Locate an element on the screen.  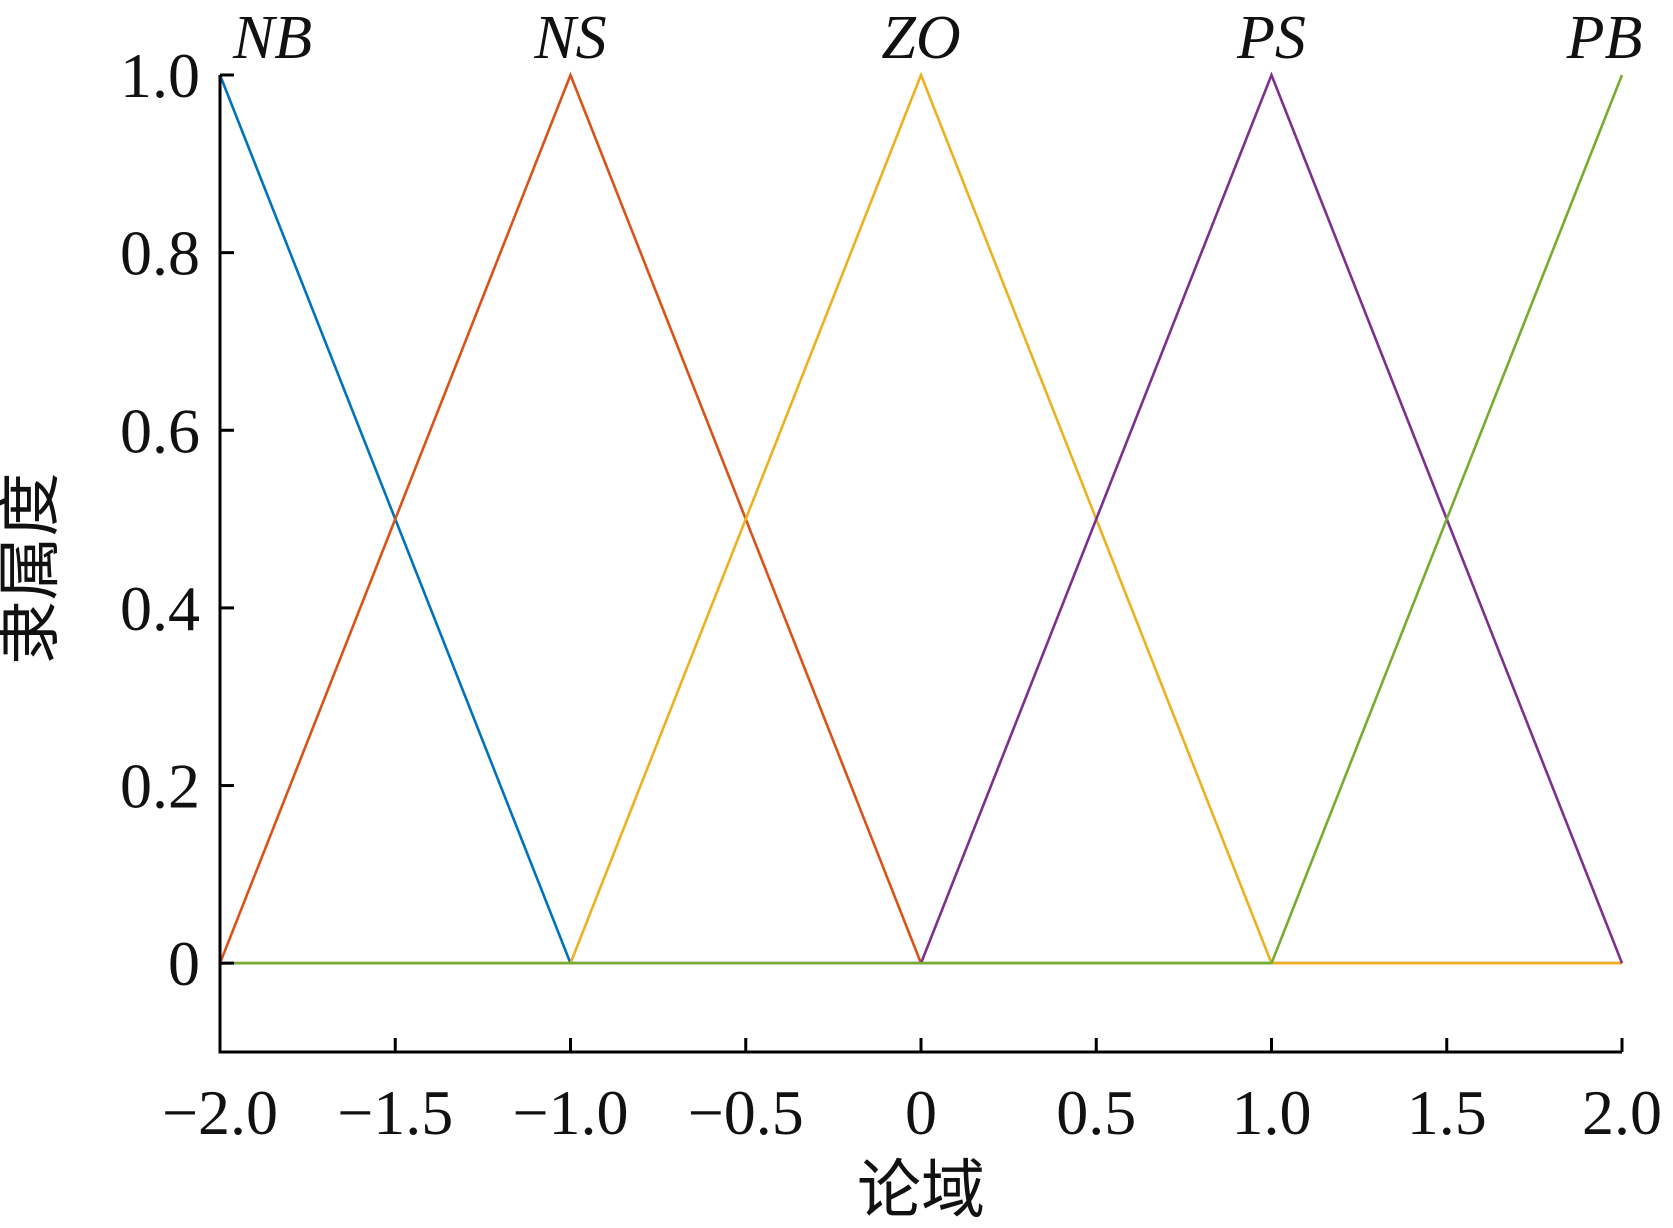
y-tick-label: 0 is located at coordinates (184, 963).